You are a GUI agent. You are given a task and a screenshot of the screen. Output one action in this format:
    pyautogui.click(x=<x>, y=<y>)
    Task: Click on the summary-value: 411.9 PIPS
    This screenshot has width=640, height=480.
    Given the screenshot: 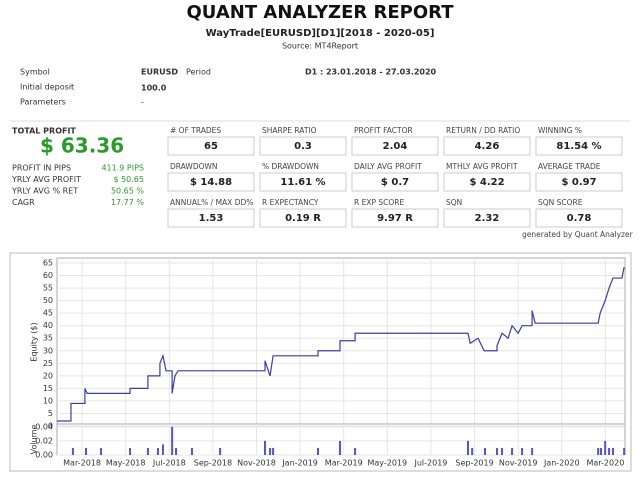 What is the action you would take?
    pyautogui.click(x=122, y=168)
    